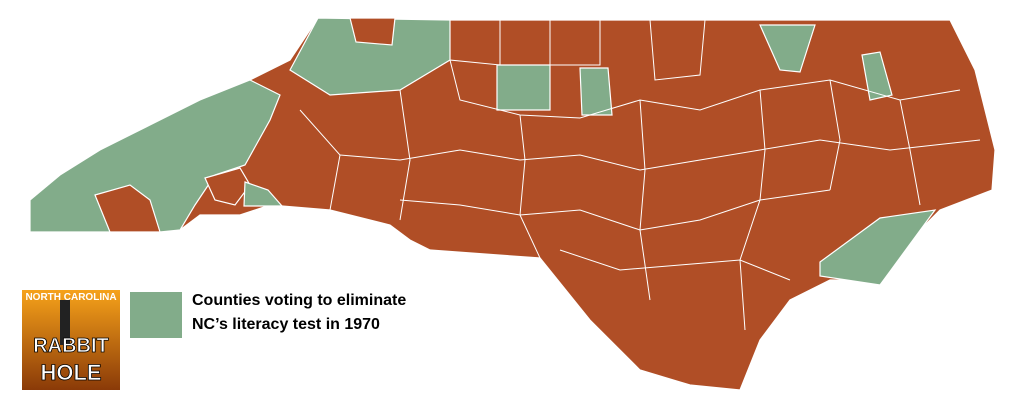 Image resolution: width=1024 pixels, height=407 pixels. What do you see at coordinates (878, 247) in the screenshot?
I see `green-coast` at bounding box center [878, 247].